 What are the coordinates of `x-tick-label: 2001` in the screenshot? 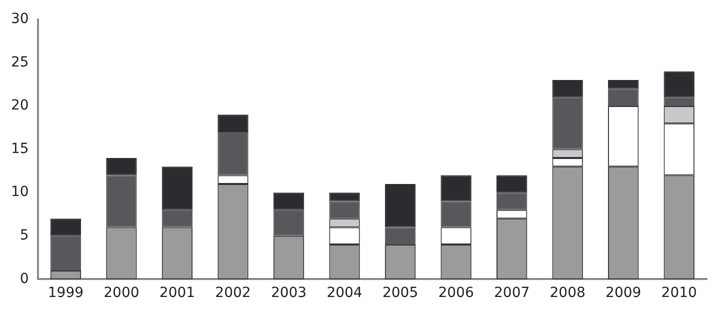 It's located at (177, 293).